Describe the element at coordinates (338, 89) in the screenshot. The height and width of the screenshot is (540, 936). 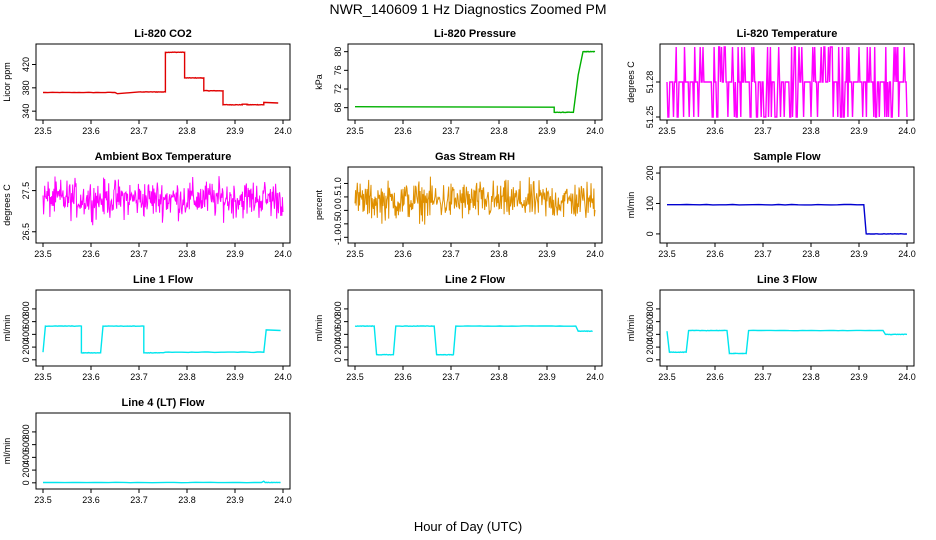
I see `y-tick-label: 72` at that location.